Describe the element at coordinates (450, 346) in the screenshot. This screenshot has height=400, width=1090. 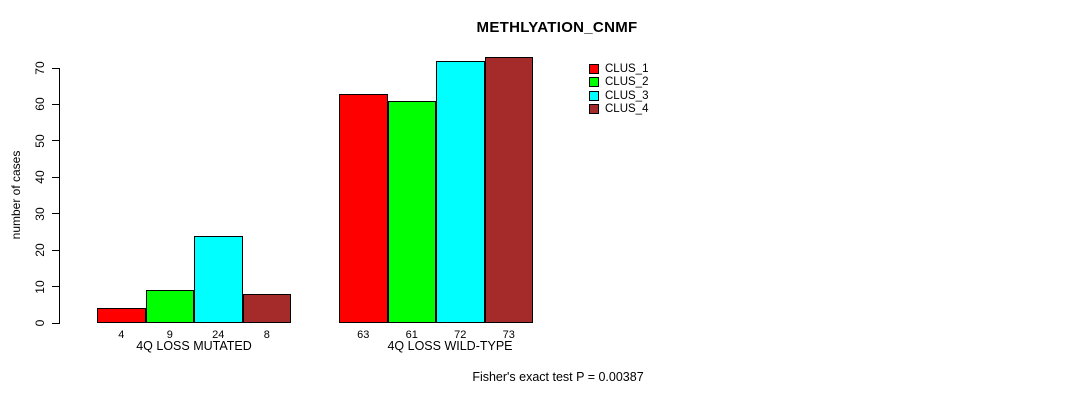
I see `category-label: 4Q LOSS WILD-TYPE` at that location.